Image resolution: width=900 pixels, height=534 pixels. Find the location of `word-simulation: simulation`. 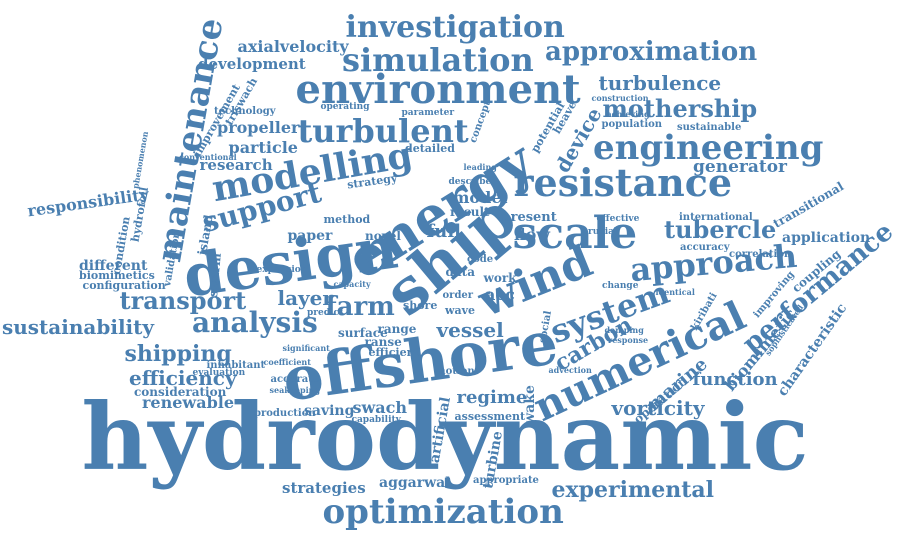

word-simulation: simulation is located at coordinates (438, 60).